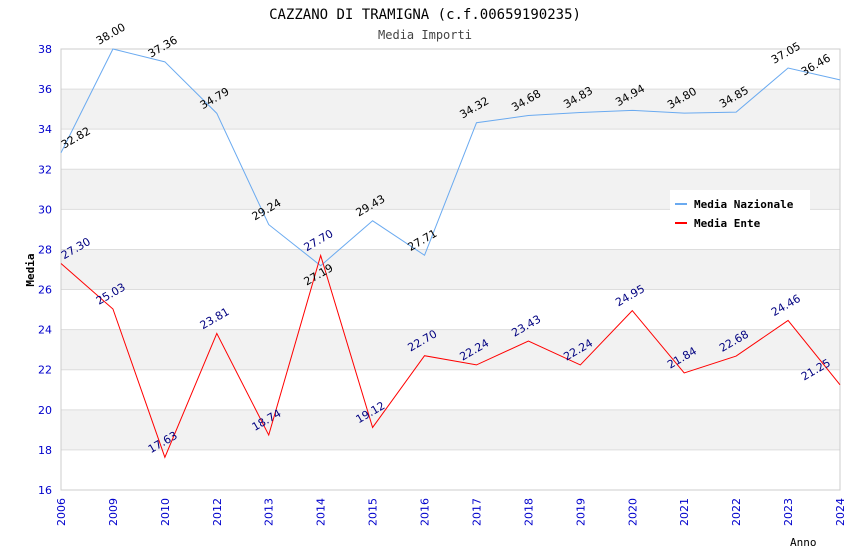 This screenshot has width=850, height=550. What do you see at coordinates (45, 129) in the screenshot?
I see `y-tick-label: 34` at bounding box center [45, 129].